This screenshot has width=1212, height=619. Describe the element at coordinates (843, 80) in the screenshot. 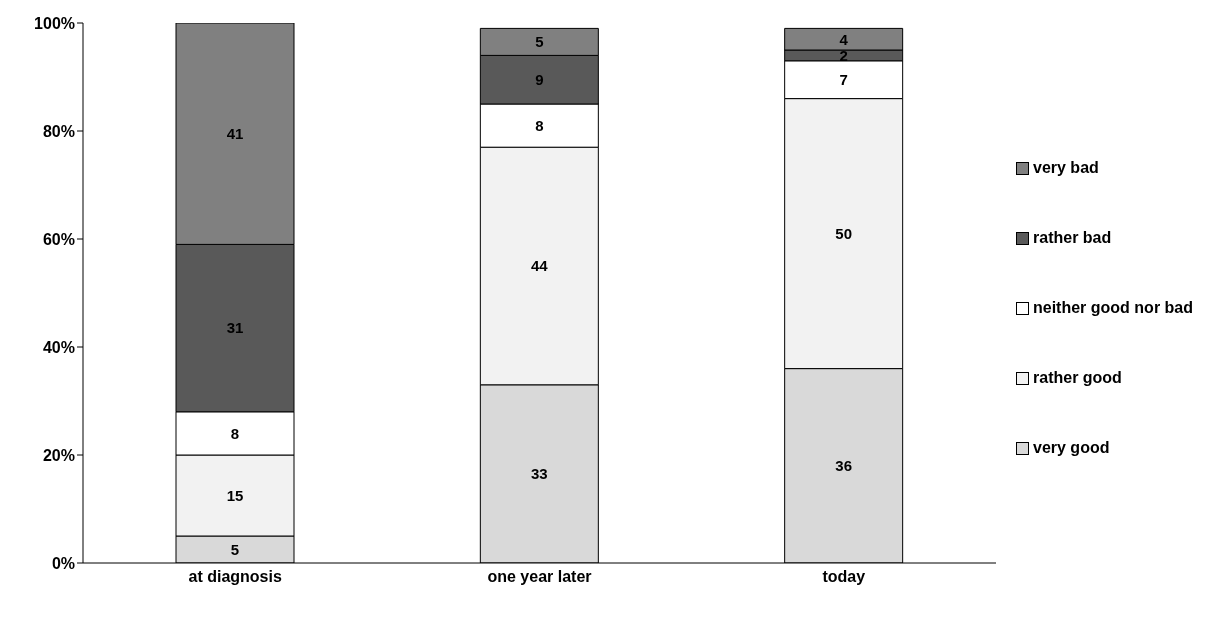

I see `data-label: 7` at that location.